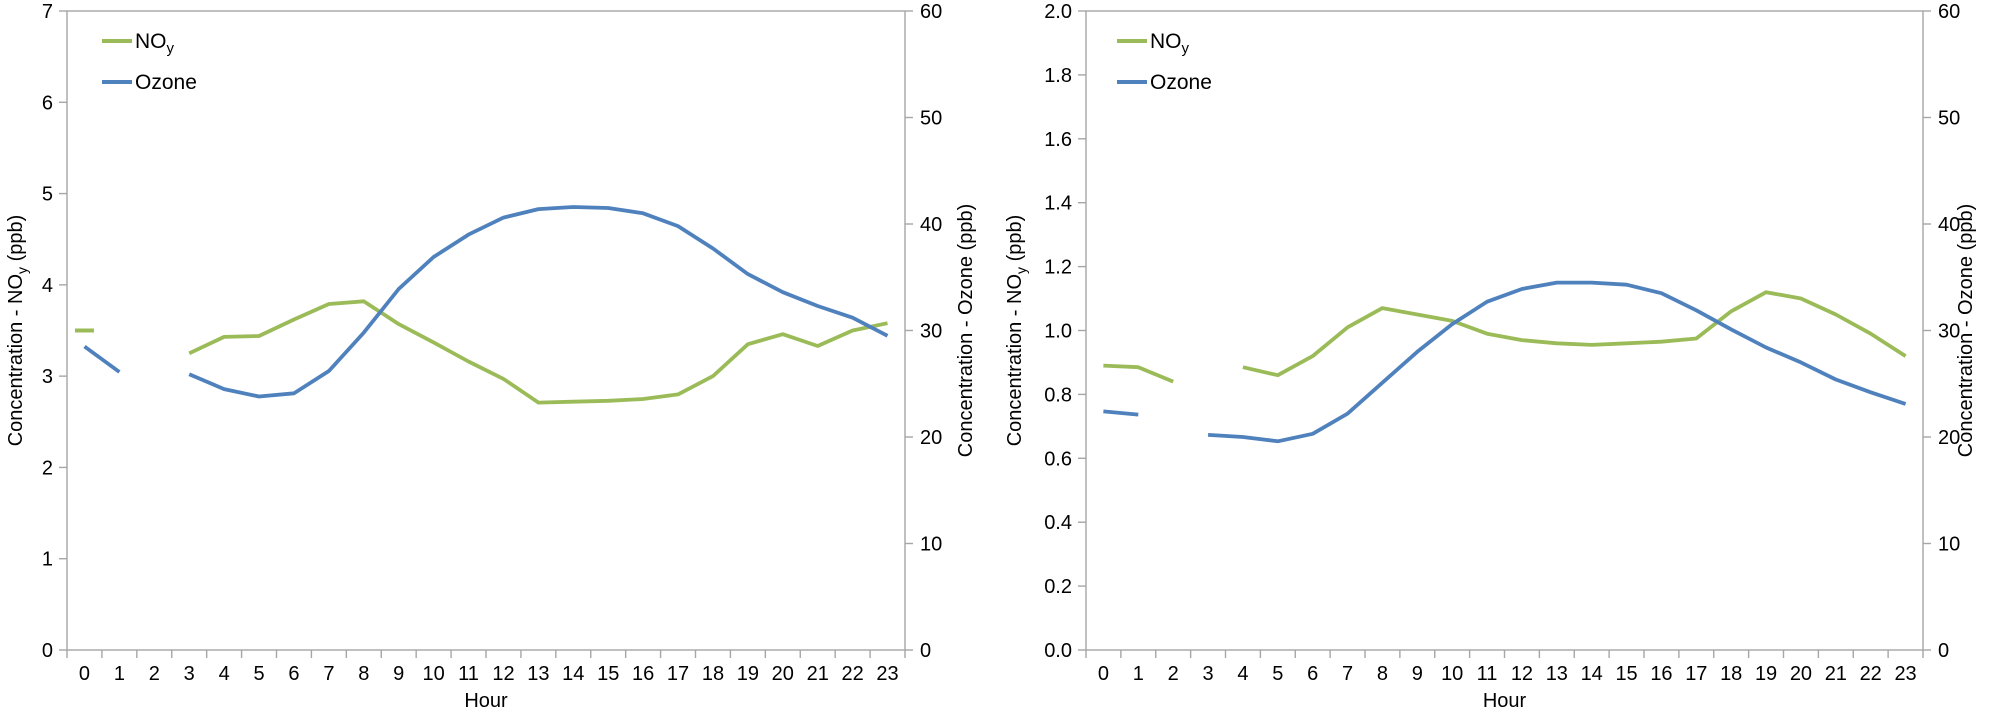  I want to click on x-tick-label: 23, so click(887, 674).